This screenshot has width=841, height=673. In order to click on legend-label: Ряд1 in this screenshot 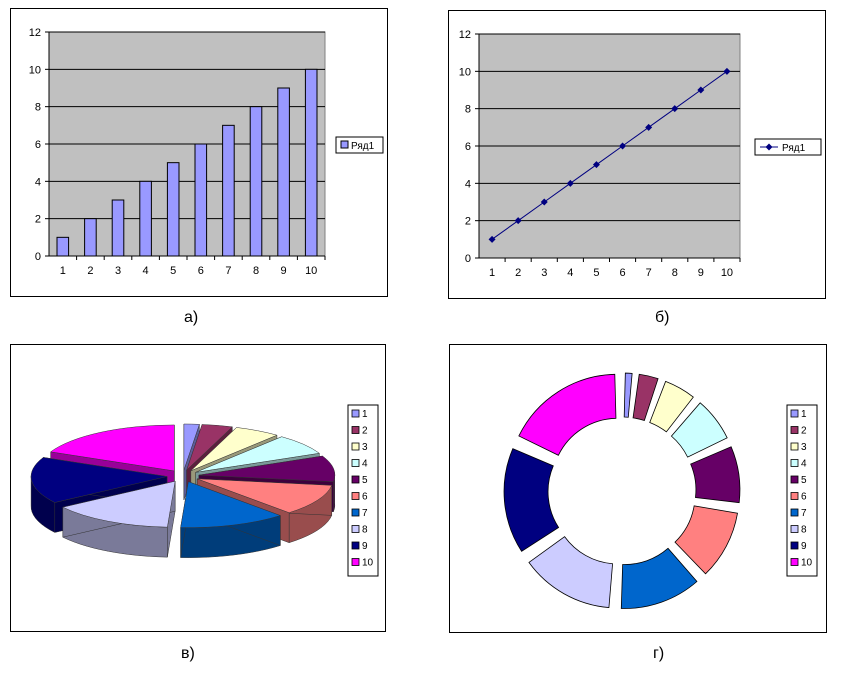, I will do `click(363, 146)`.